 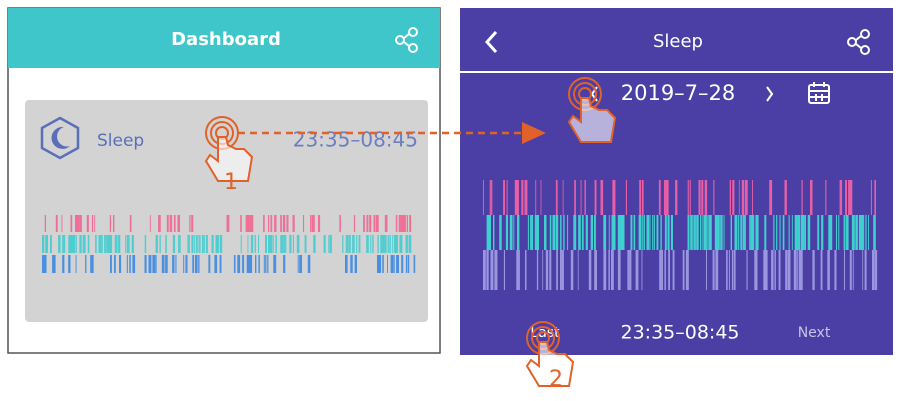 I want to click on header-title: Sleep, so click(x=678, y=41).